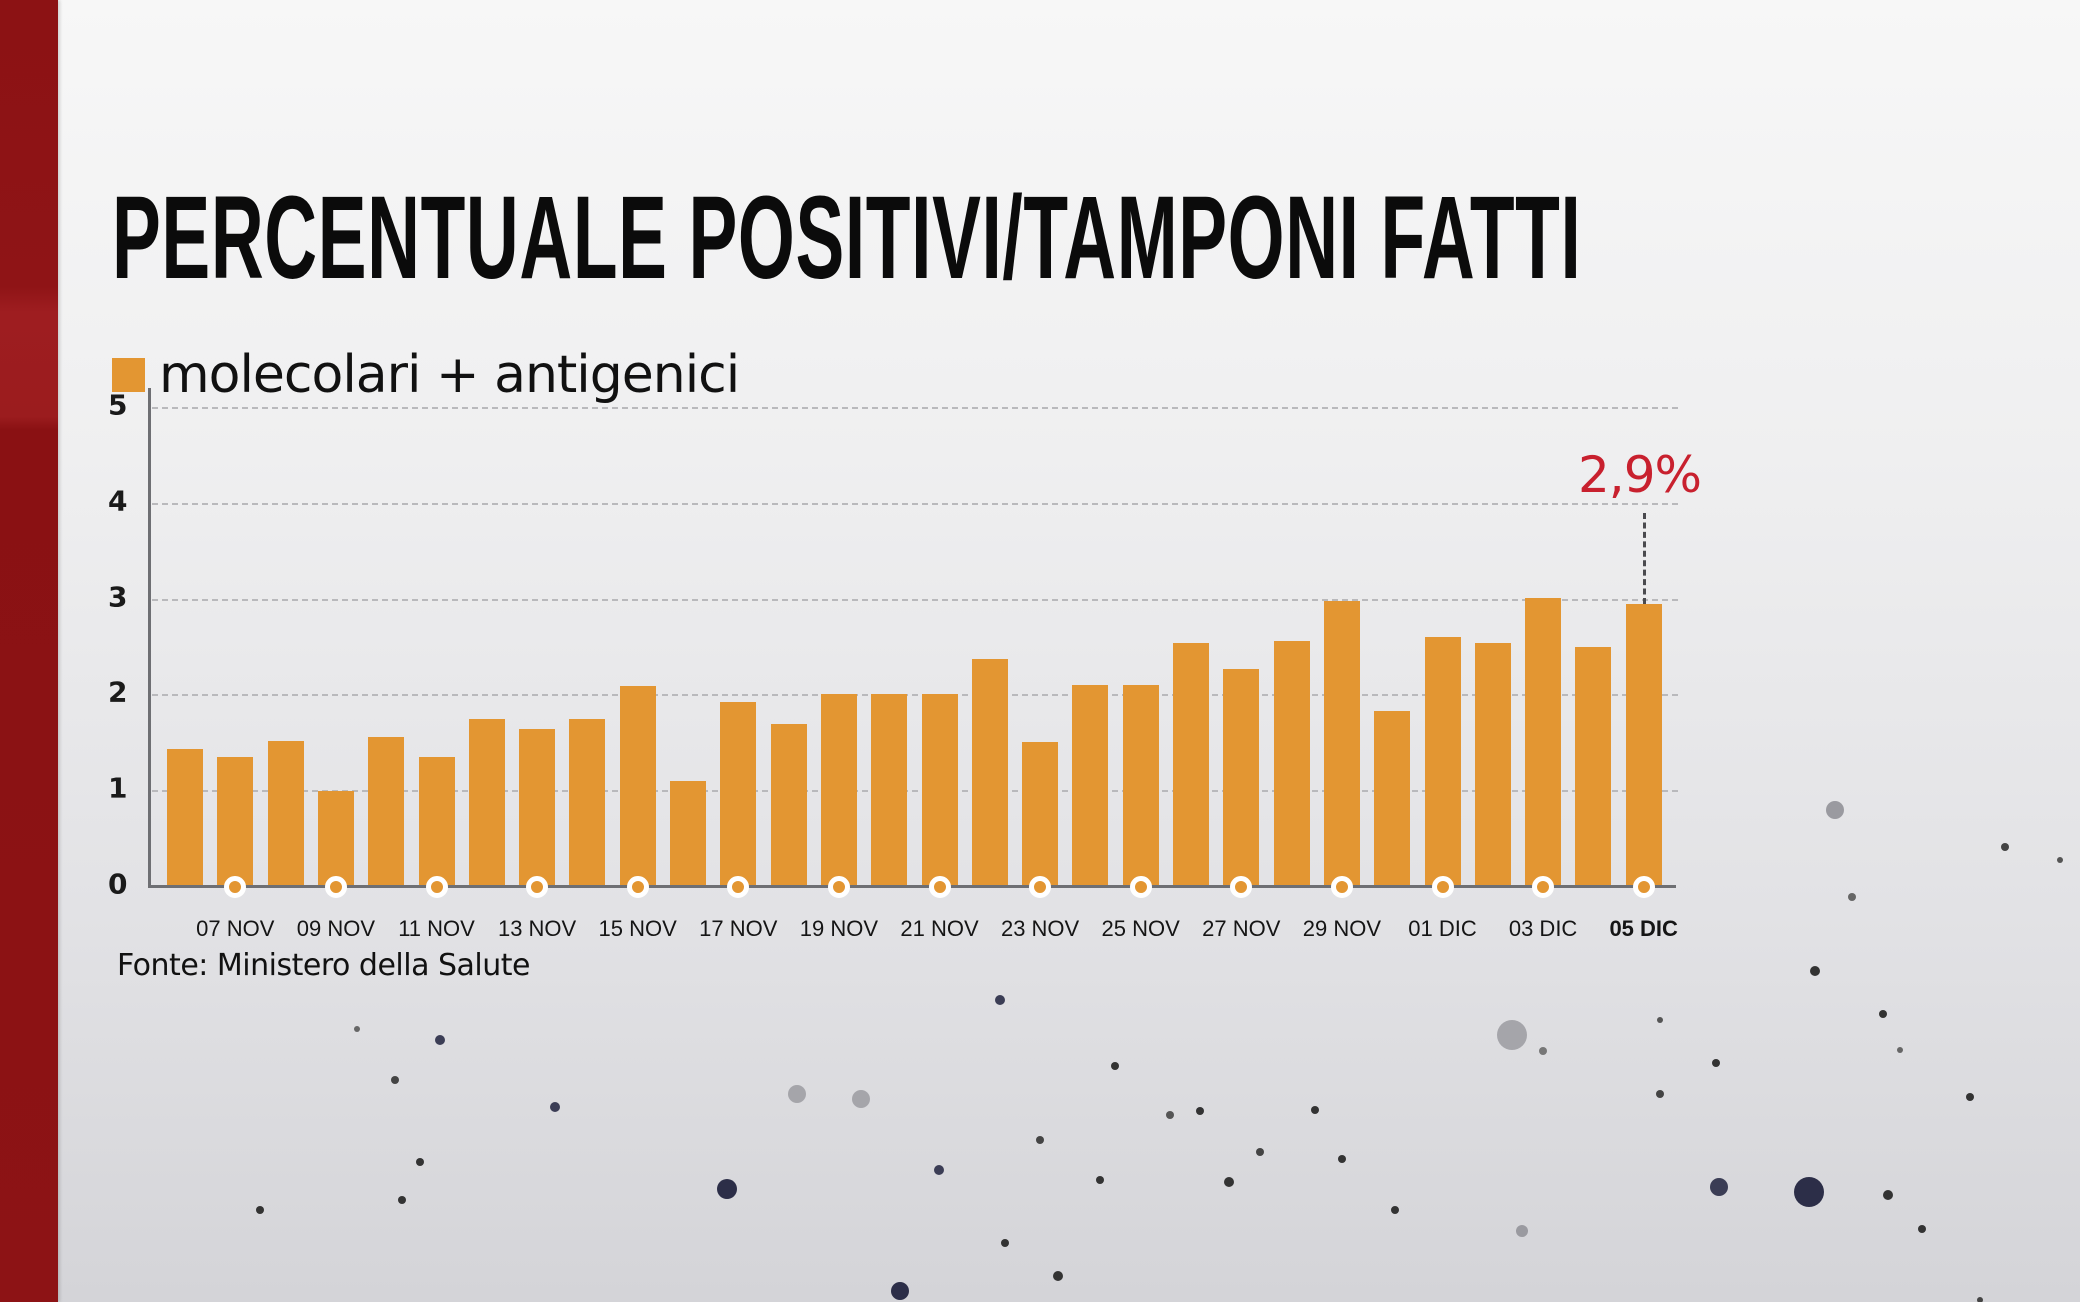 Image resolution: width=2080 pixels, height=1302 pixels. Describe the element at coordinates (449, 375) in the screenshot. I see `legend-label: molecolari + antigenici` at that location.